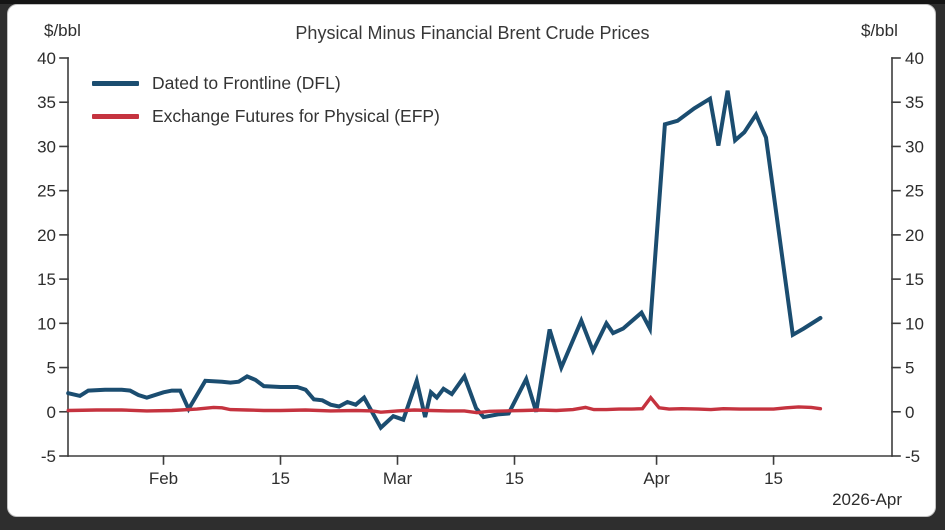 This screenshot has height=530, width=945. What do you see at coordinates (115, 83) in the screenshot?
I see `dfl-line-swatch` at bounding box center [115, 83].